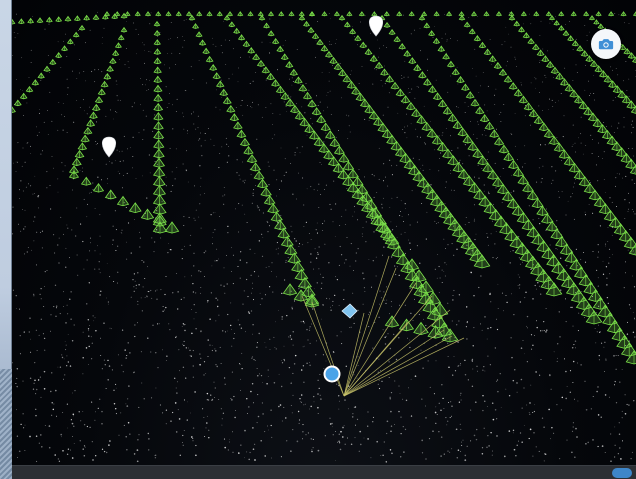 The image size is (636, 479). I want to click on status-toggle, so click(622, 473).